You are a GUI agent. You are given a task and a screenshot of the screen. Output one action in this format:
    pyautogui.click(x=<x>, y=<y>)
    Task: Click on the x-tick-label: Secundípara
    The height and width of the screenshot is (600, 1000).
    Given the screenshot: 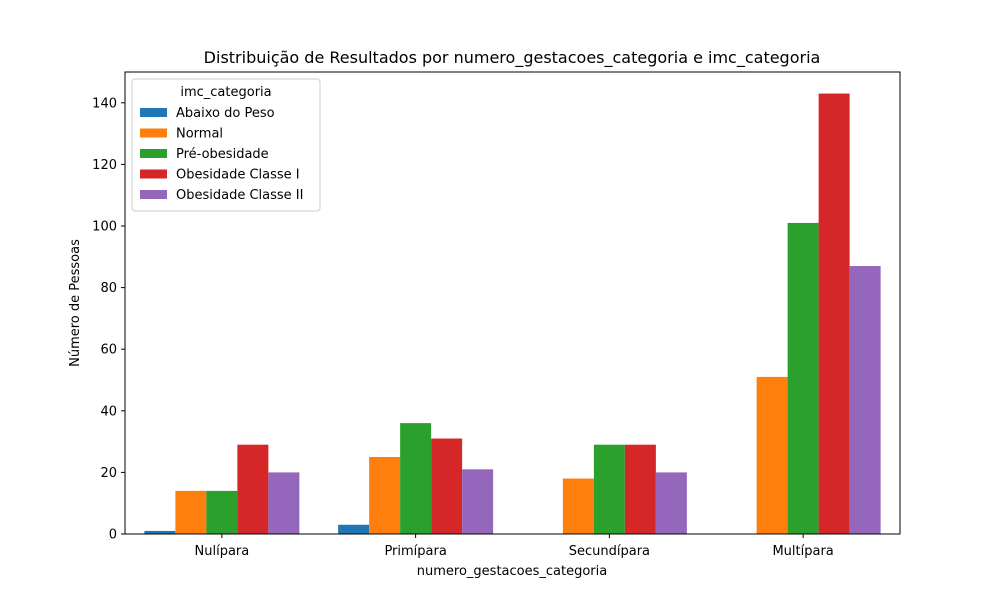 What is the action you would take?
    pyautogui.click(x=609, y=551)
    